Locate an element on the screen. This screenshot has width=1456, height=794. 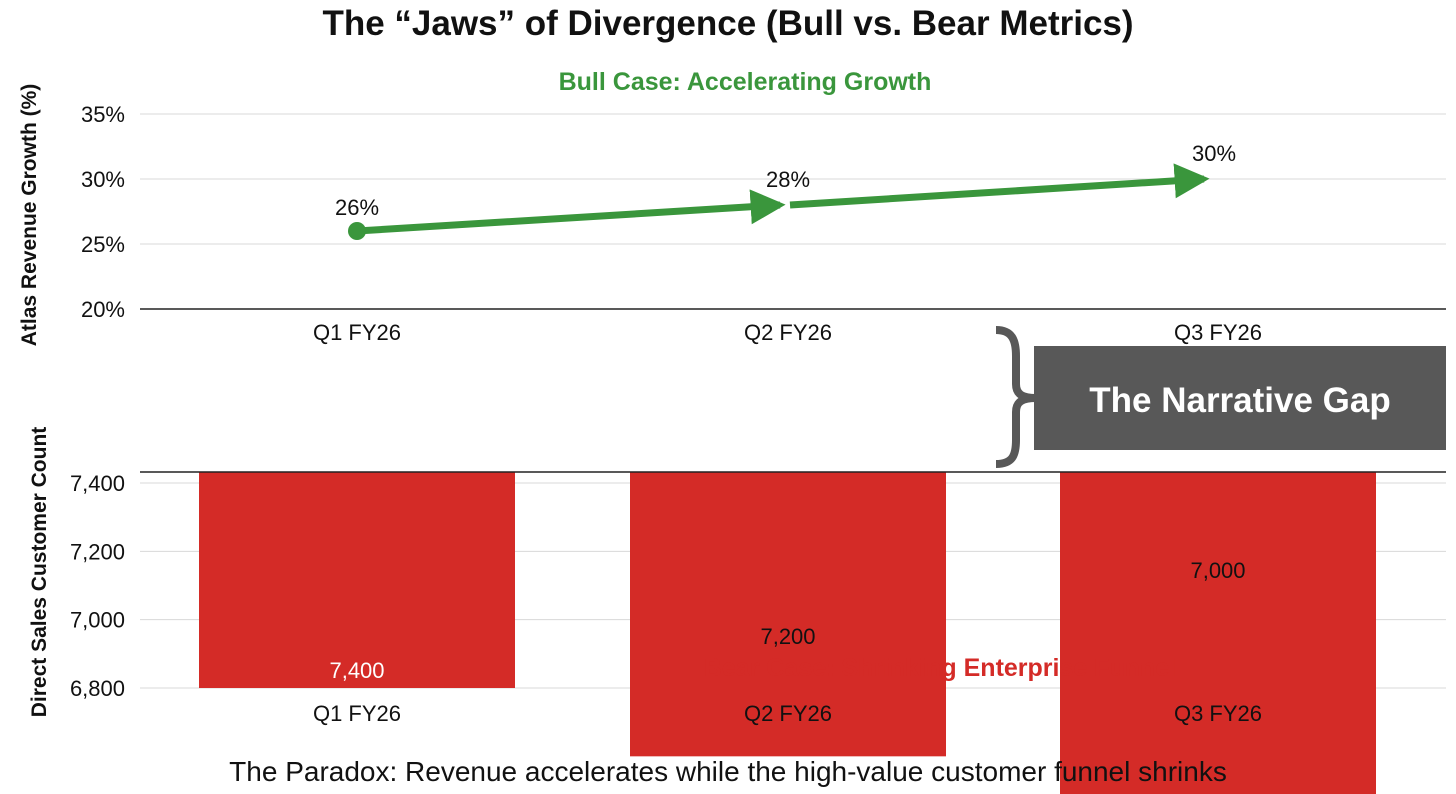
bear-y-ticks: 6,800 7,000 7,200 7,400 is located at coordinates (97, 586).